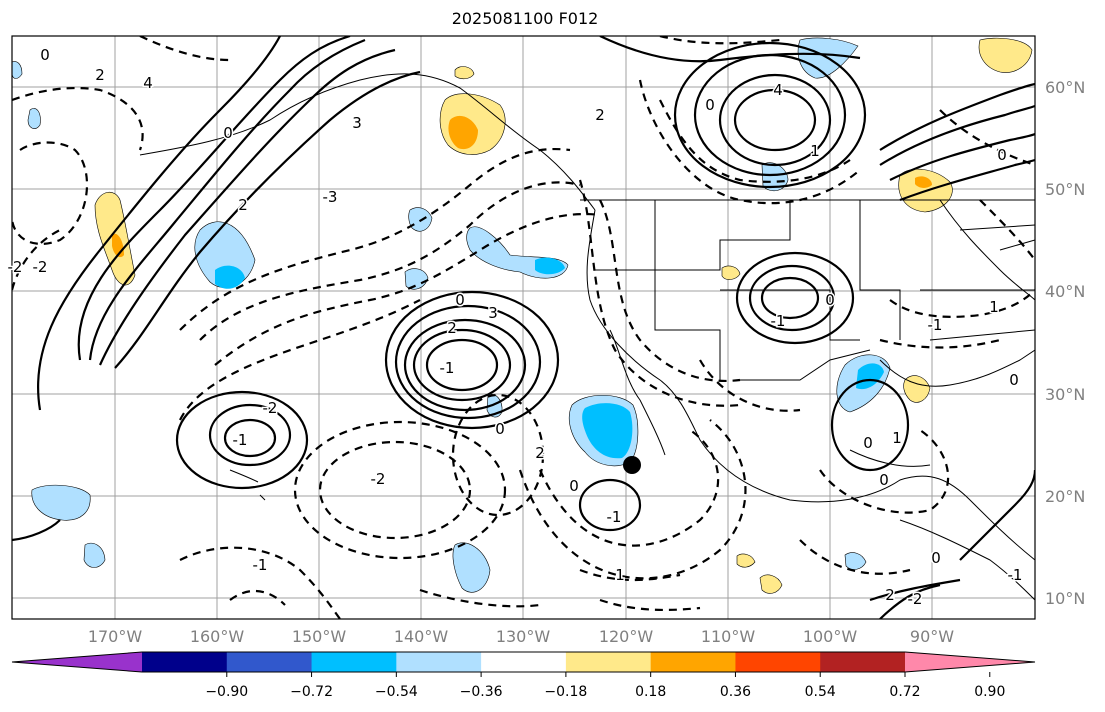  What do you see at coordinates (632, 465) in the screenshot?
I see `location-marker` at bounding box center [632, 465].